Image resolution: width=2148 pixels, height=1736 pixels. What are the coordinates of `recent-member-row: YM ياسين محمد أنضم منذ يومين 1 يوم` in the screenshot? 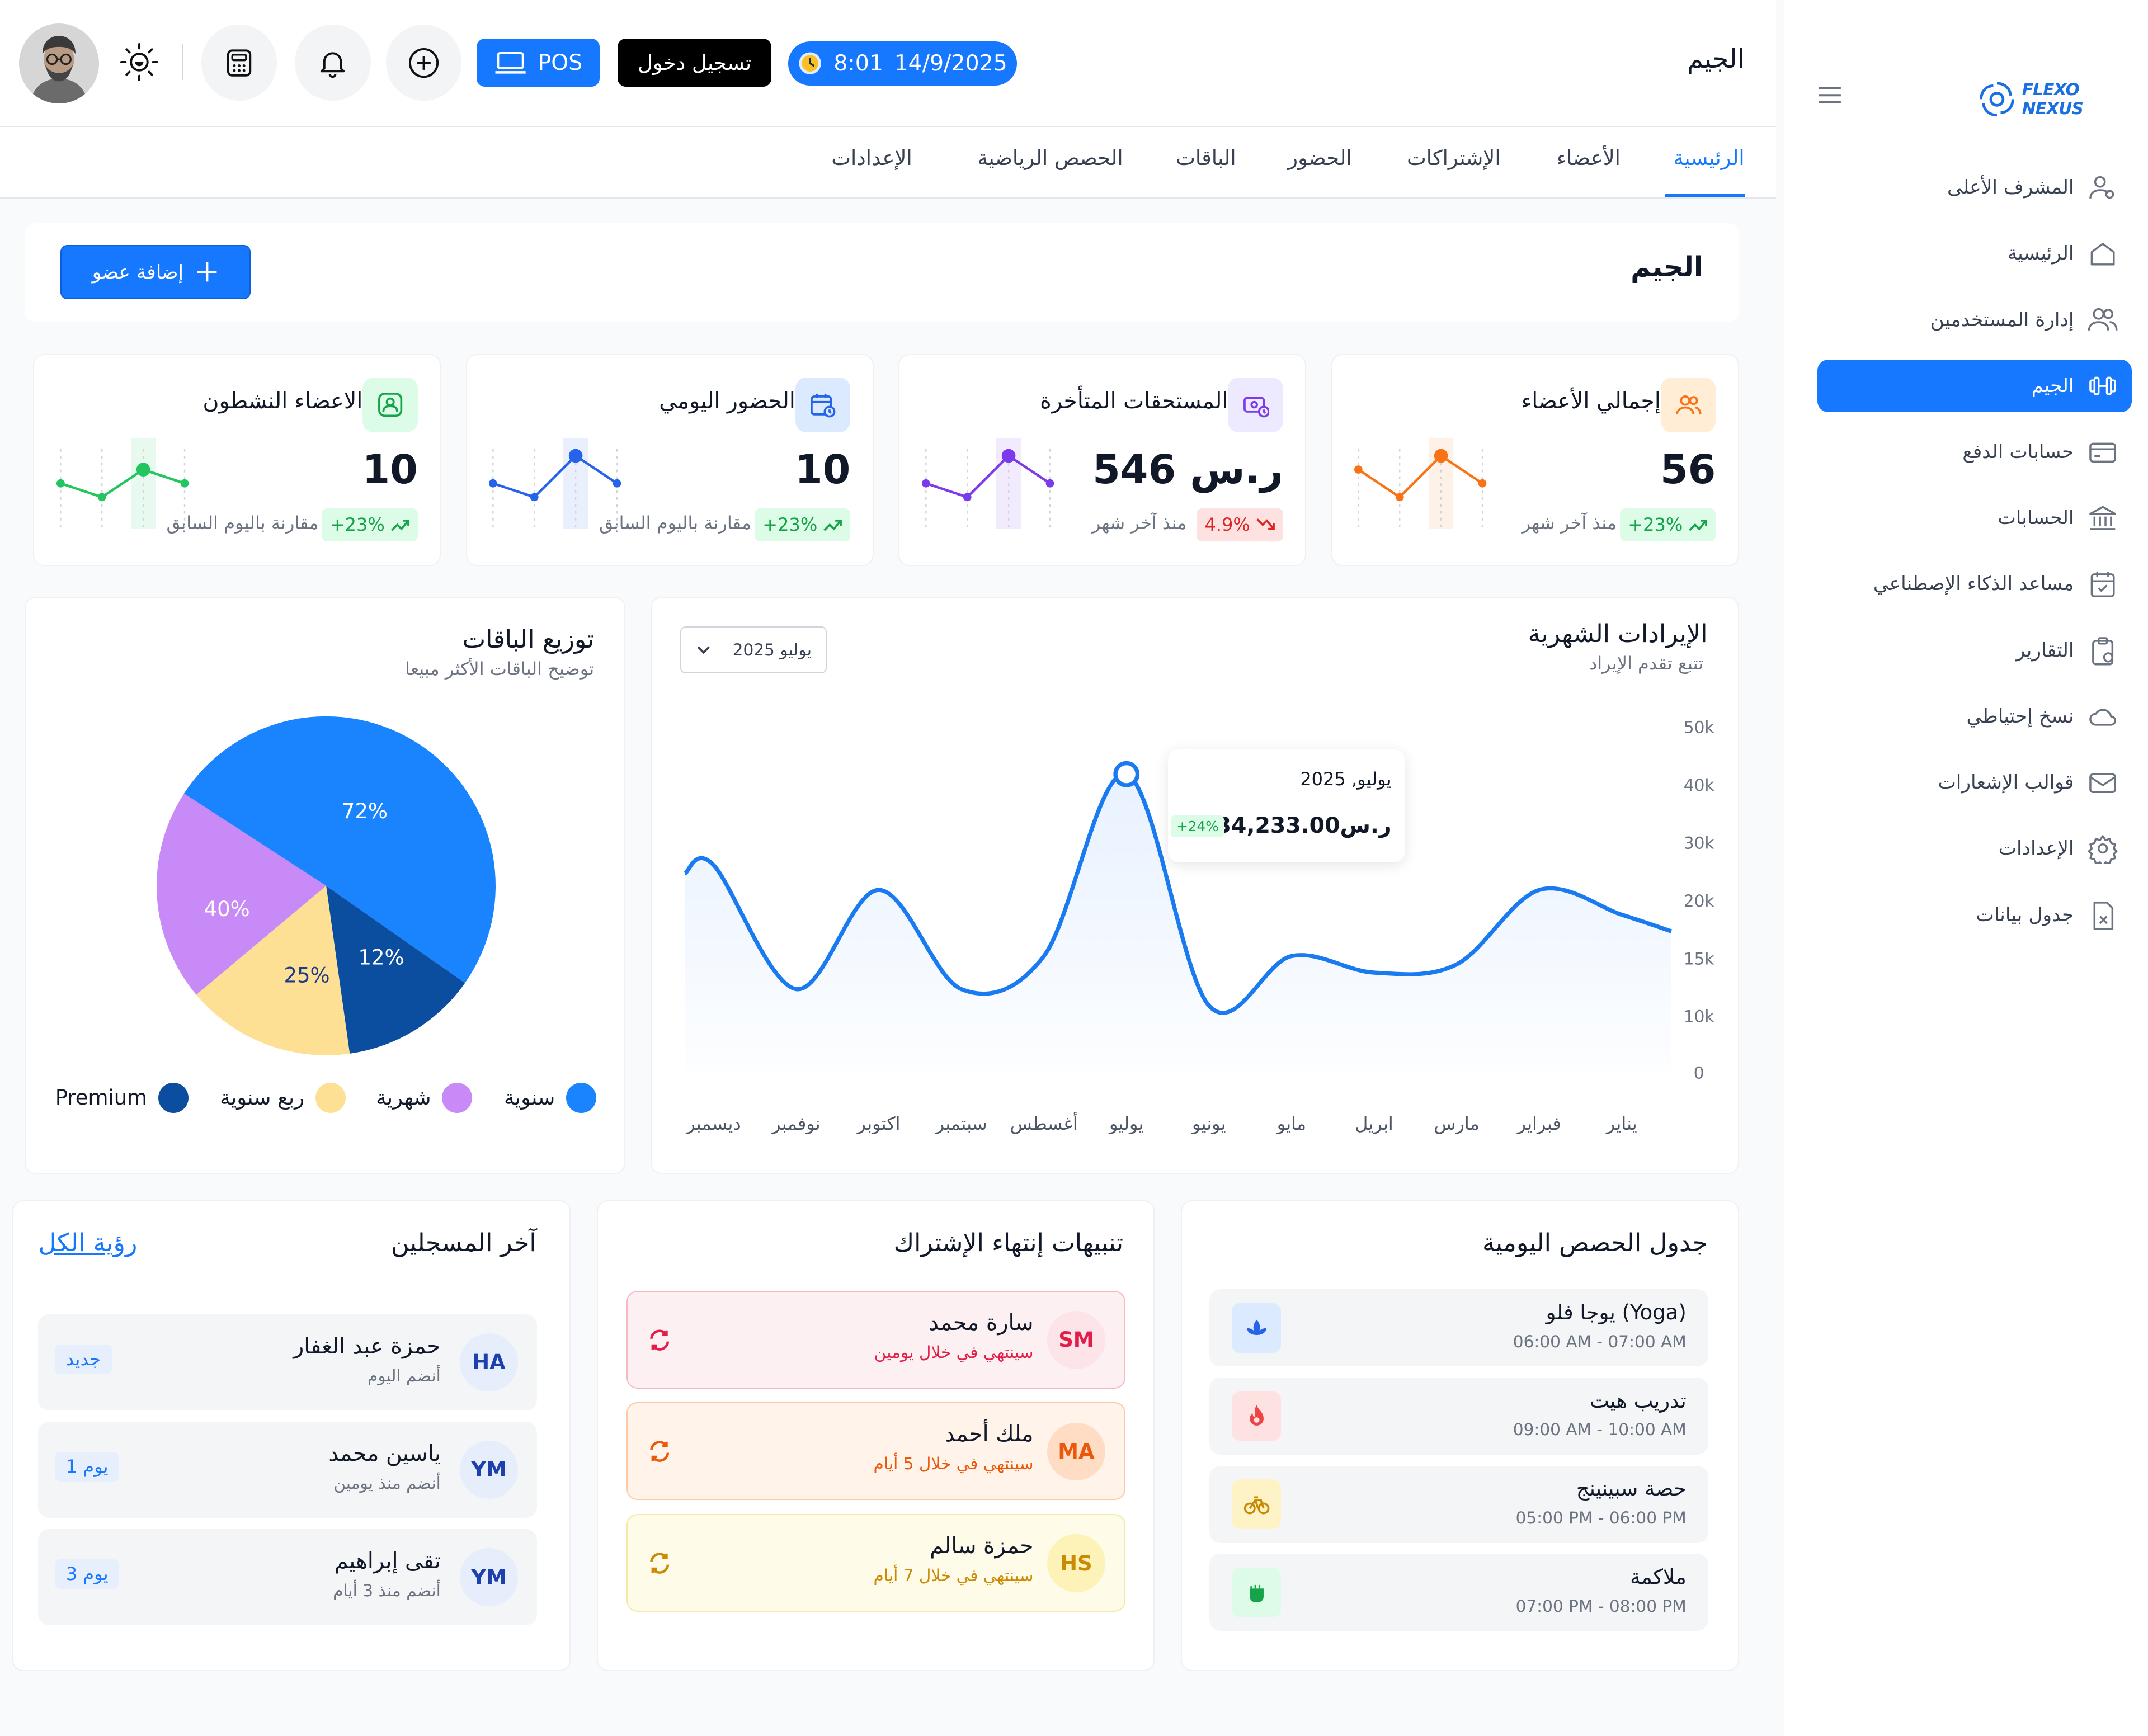 It's located at (288, 1469).